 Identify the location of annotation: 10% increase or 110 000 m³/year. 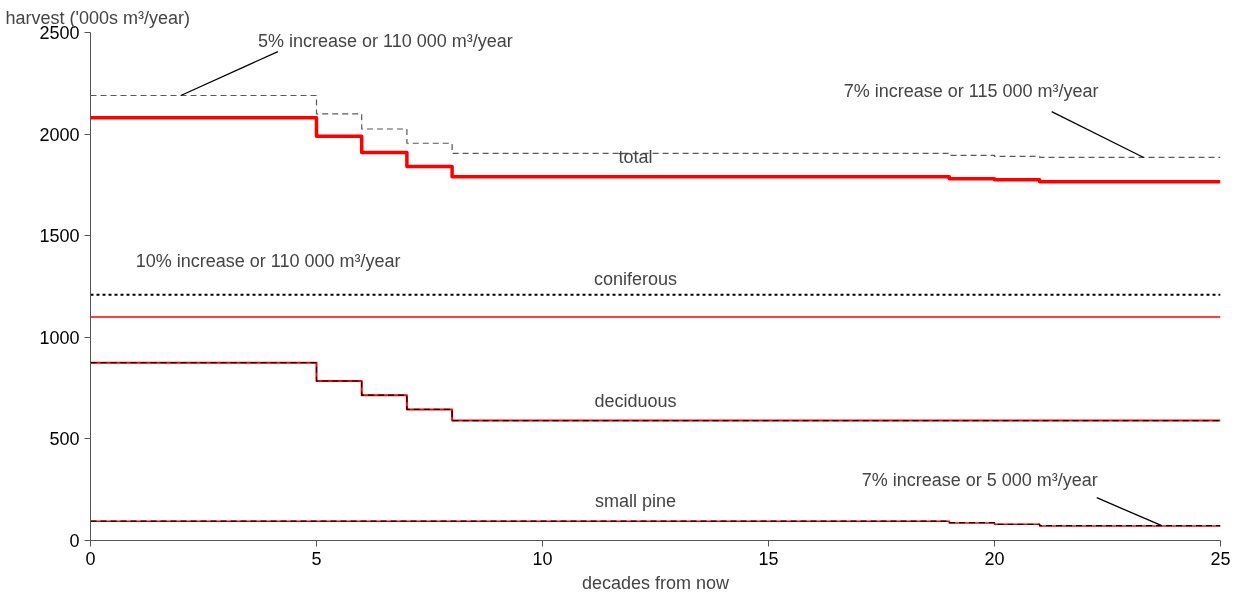
(268, 260).